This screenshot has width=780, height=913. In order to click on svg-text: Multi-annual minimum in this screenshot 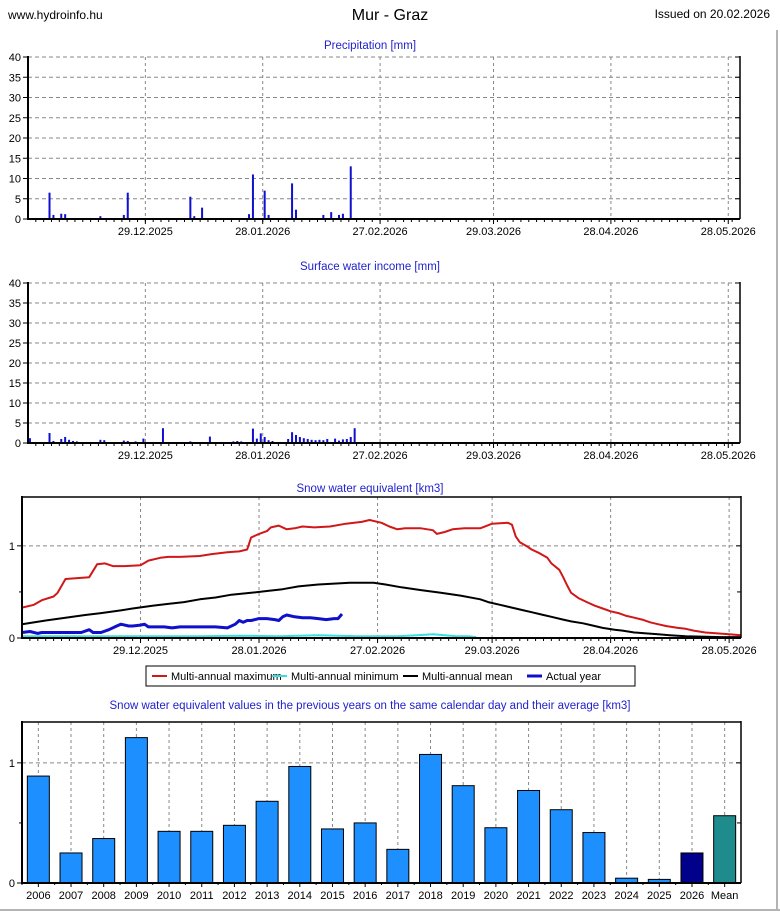, I will do `click(345, 677)`.